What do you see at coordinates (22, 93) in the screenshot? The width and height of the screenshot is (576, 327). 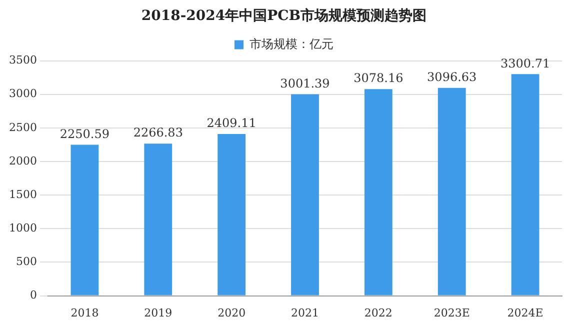 I see `y-tick-label: 3000` at bounding box center [22, 93].